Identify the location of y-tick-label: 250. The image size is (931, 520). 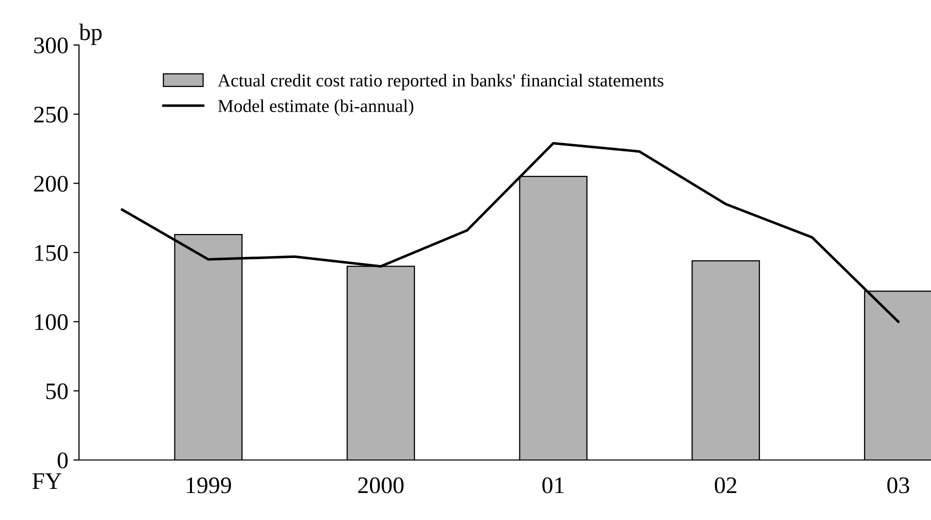
(51, 114).